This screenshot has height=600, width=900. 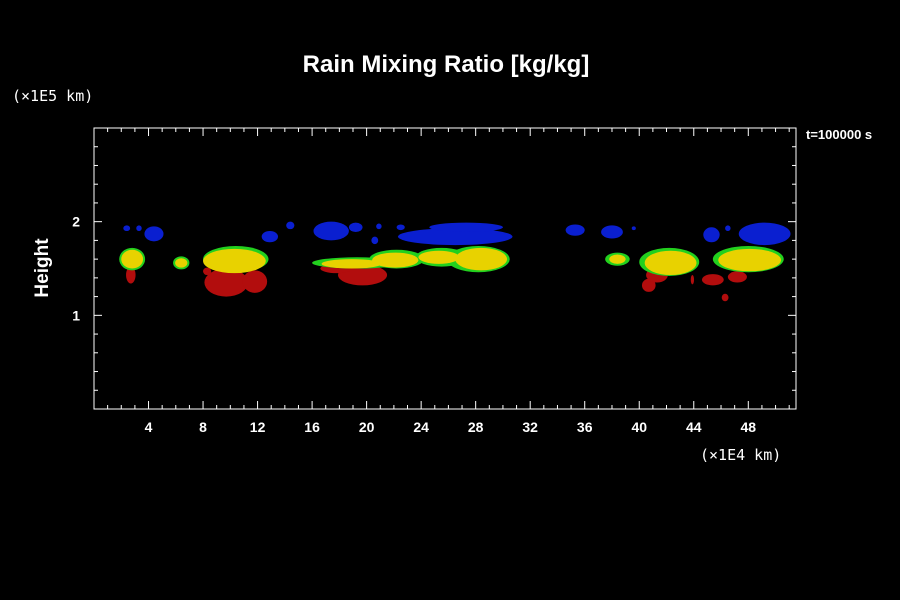 I want to click on rain-field, so click(x=455, y=261).